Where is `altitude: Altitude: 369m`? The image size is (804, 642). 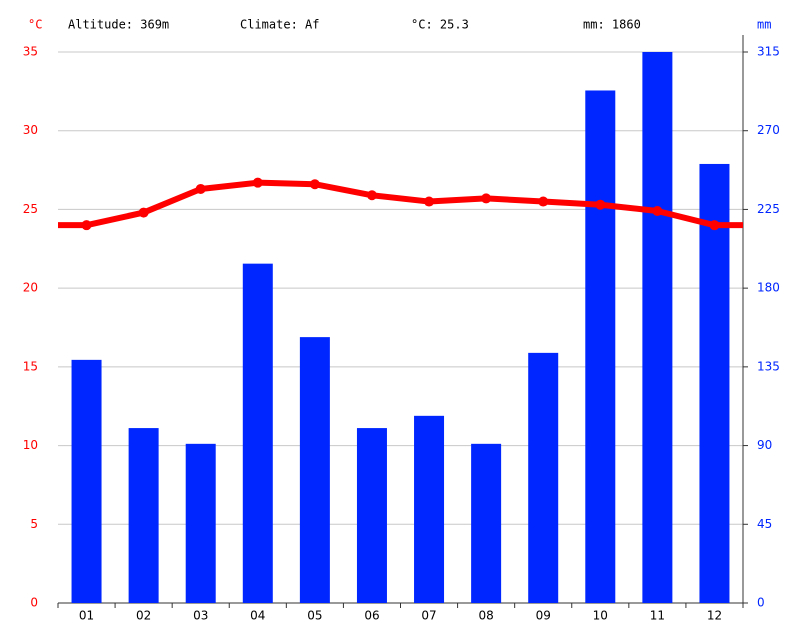 altitude: Altitude: 369m is located at coordinates (118, 25).